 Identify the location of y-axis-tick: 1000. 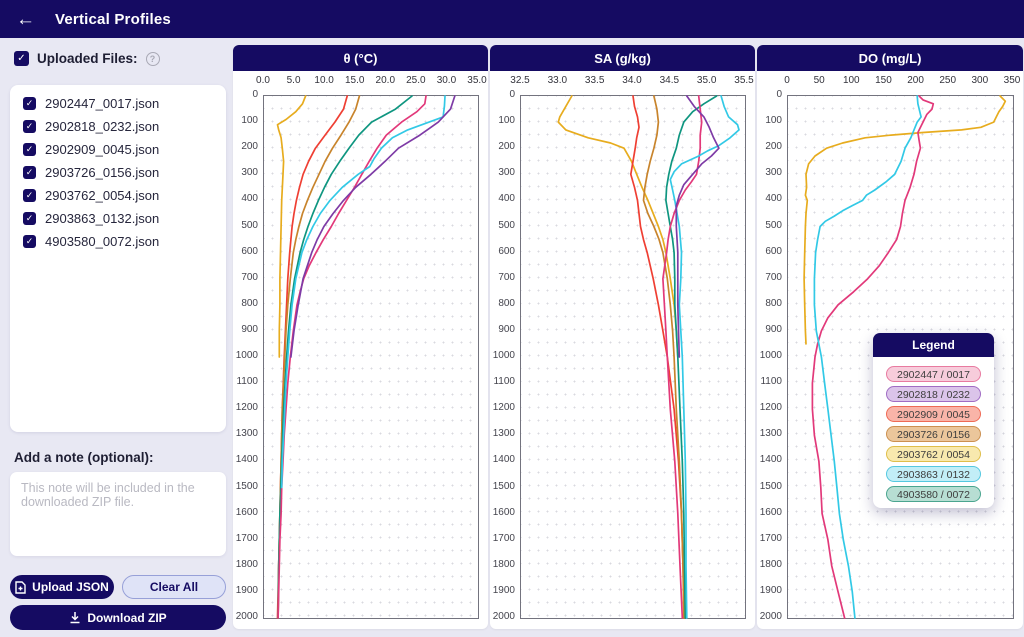
(770, 355).